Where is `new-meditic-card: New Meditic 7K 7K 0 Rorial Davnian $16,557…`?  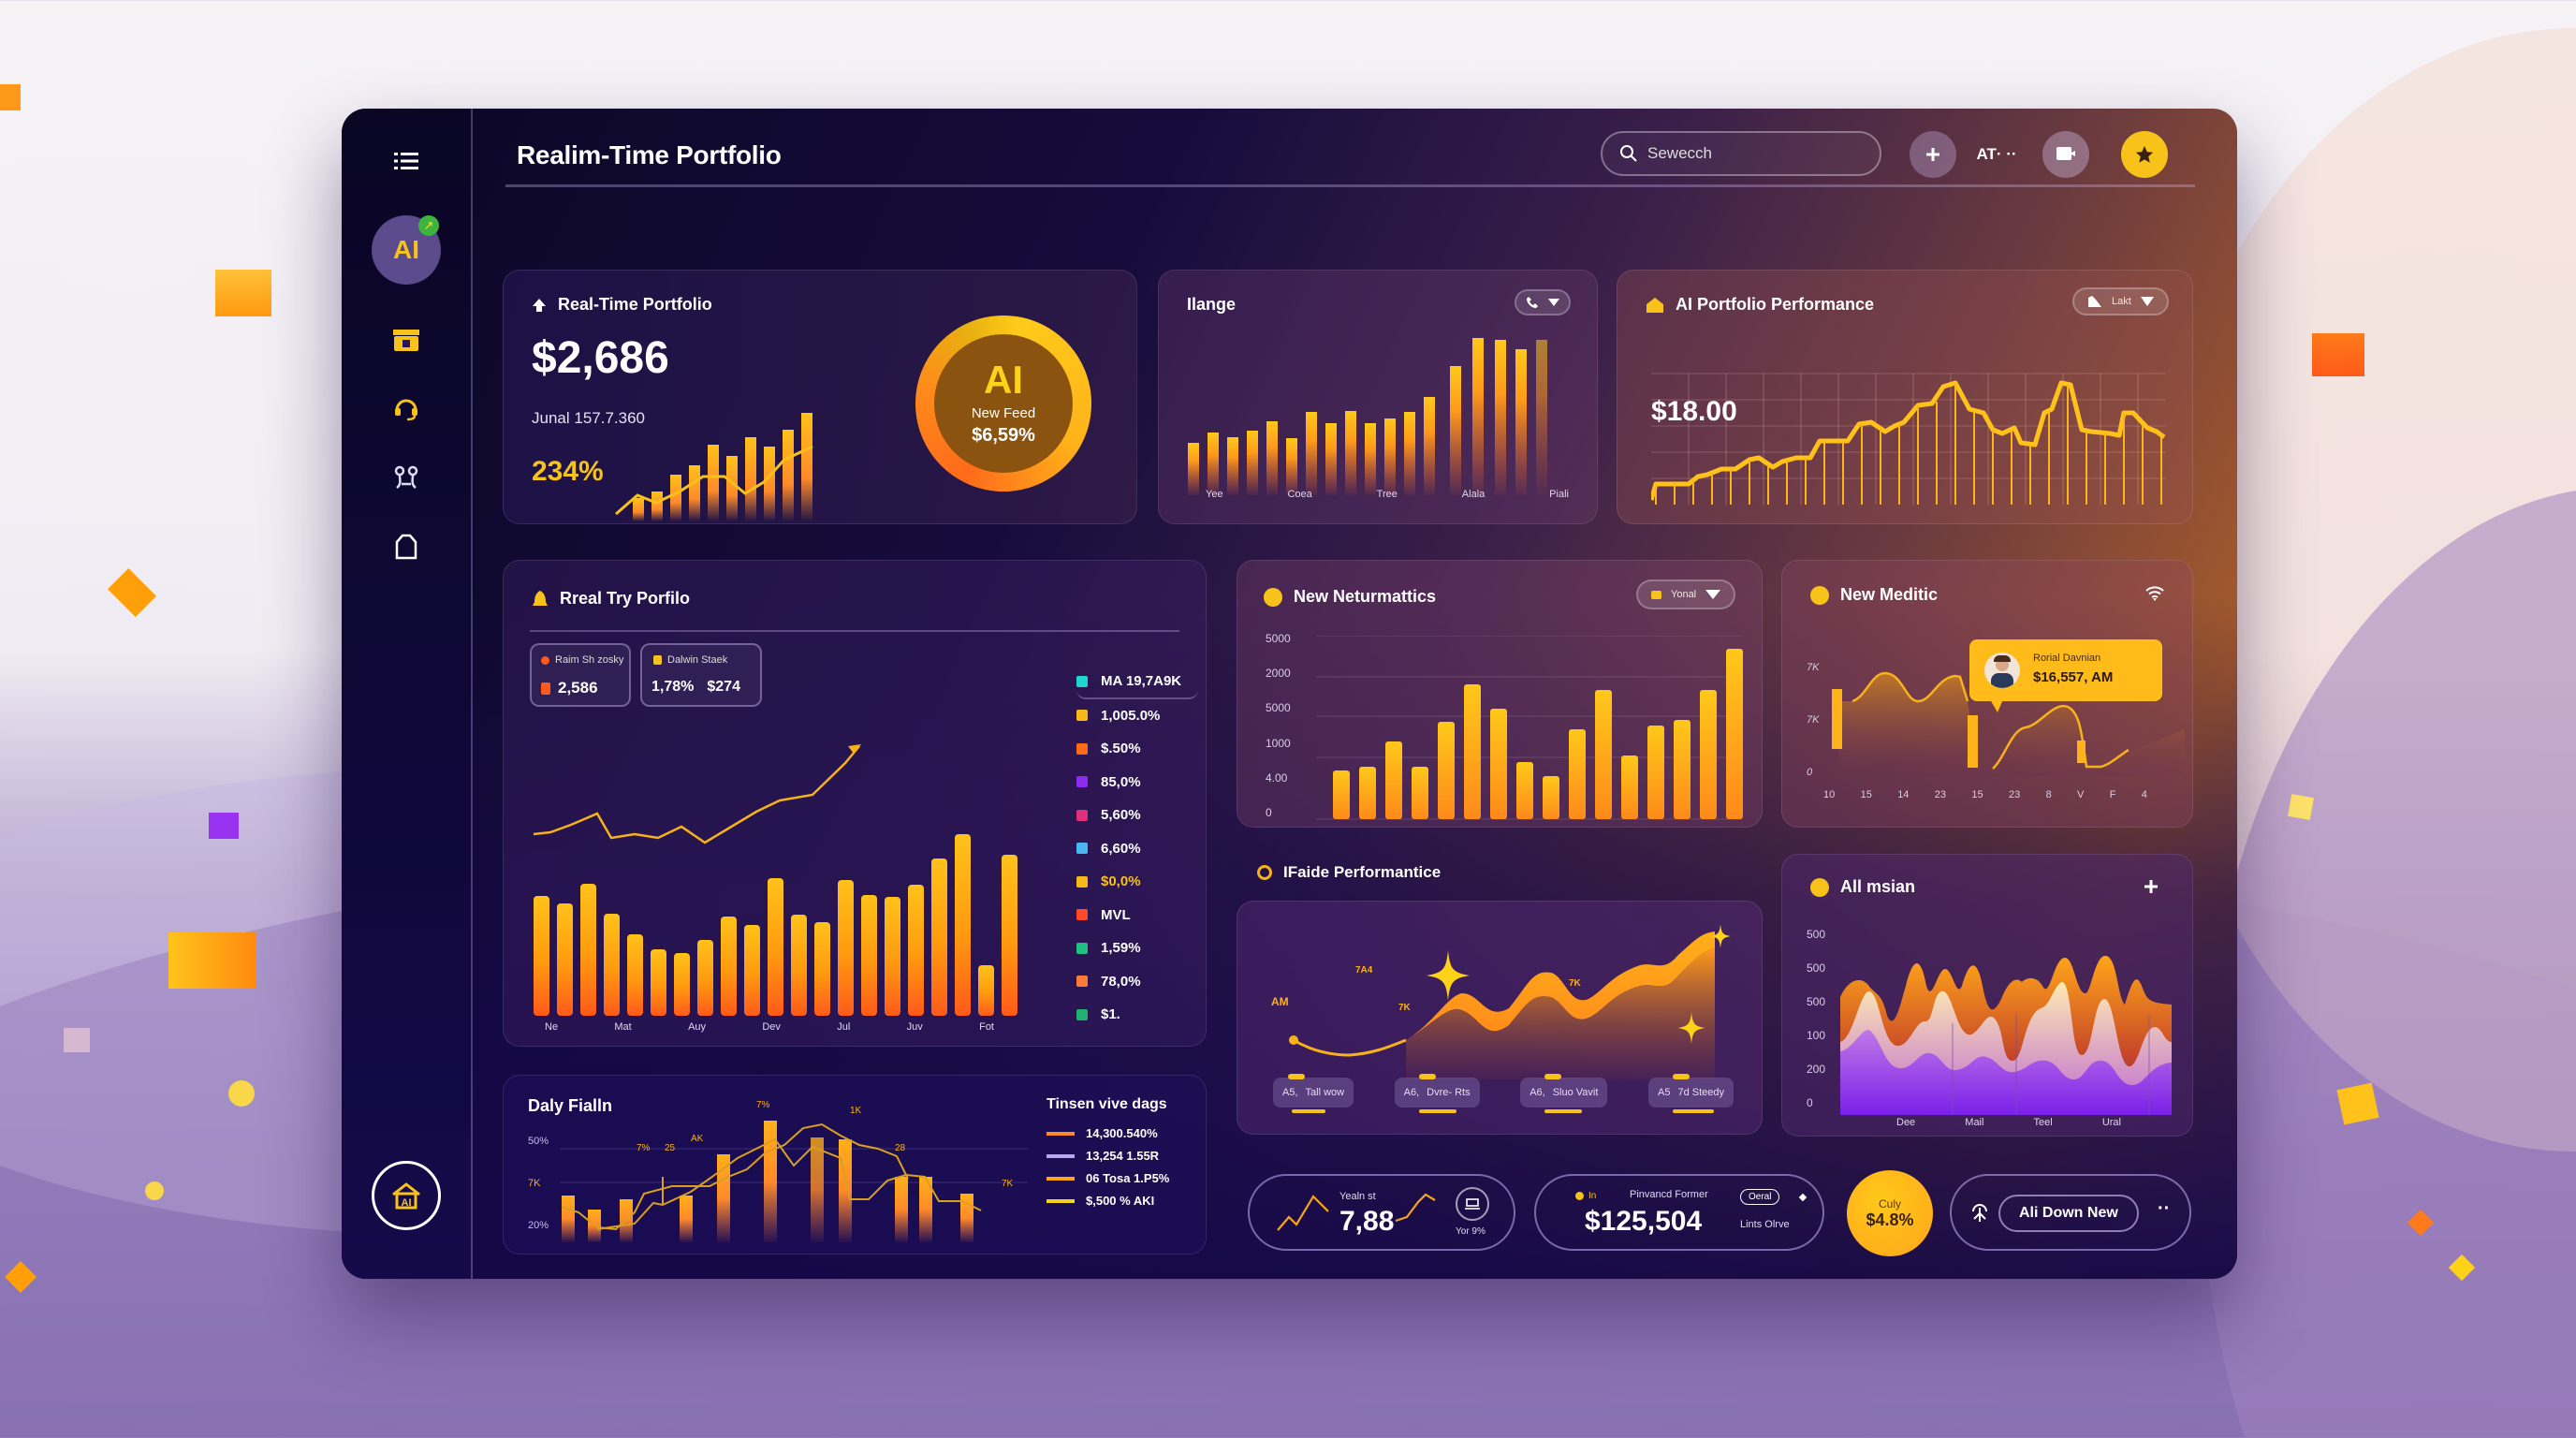 new-meditic-card: New Meditic 7K 7K 0 Rorial Davnian $16,557… is located at coordinates (1987, 694).